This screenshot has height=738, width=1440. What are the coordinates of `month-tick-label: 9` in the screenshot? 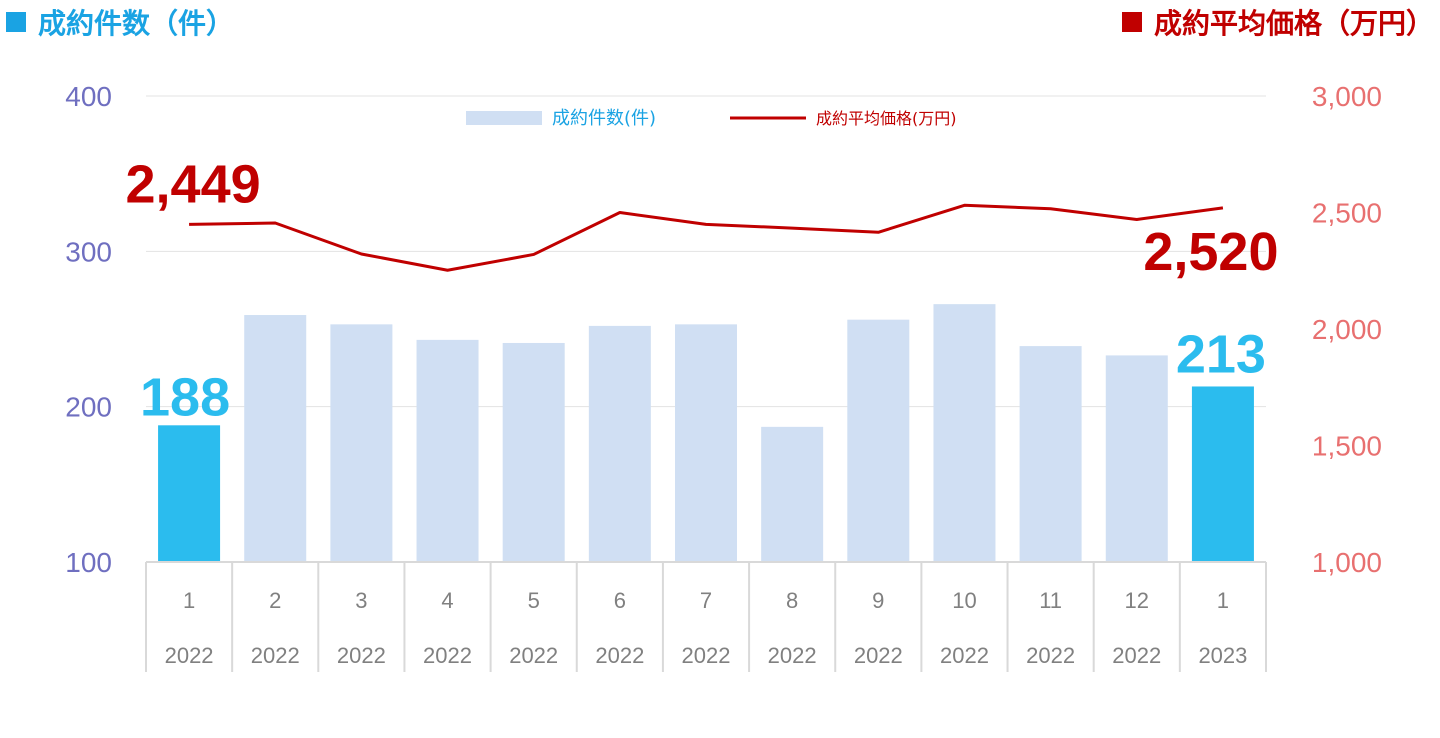 It's located at (878, 600).